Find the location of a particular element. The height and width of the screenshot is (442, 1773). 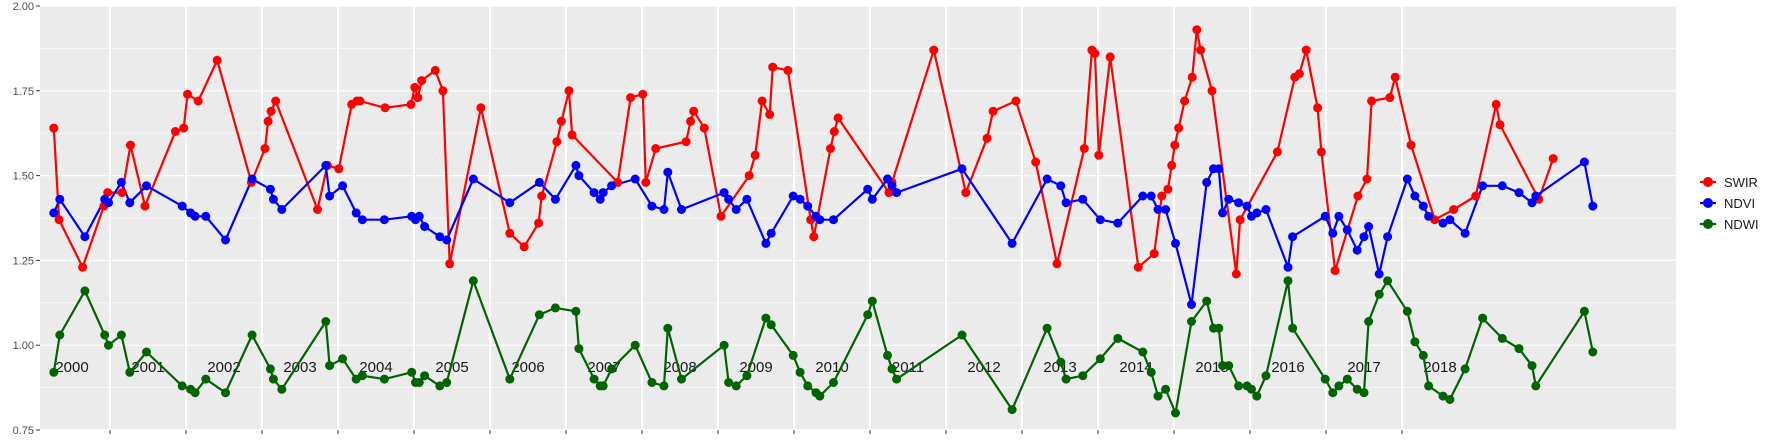

y-tick-label: 1.25 is located at coordinates (23, 261).